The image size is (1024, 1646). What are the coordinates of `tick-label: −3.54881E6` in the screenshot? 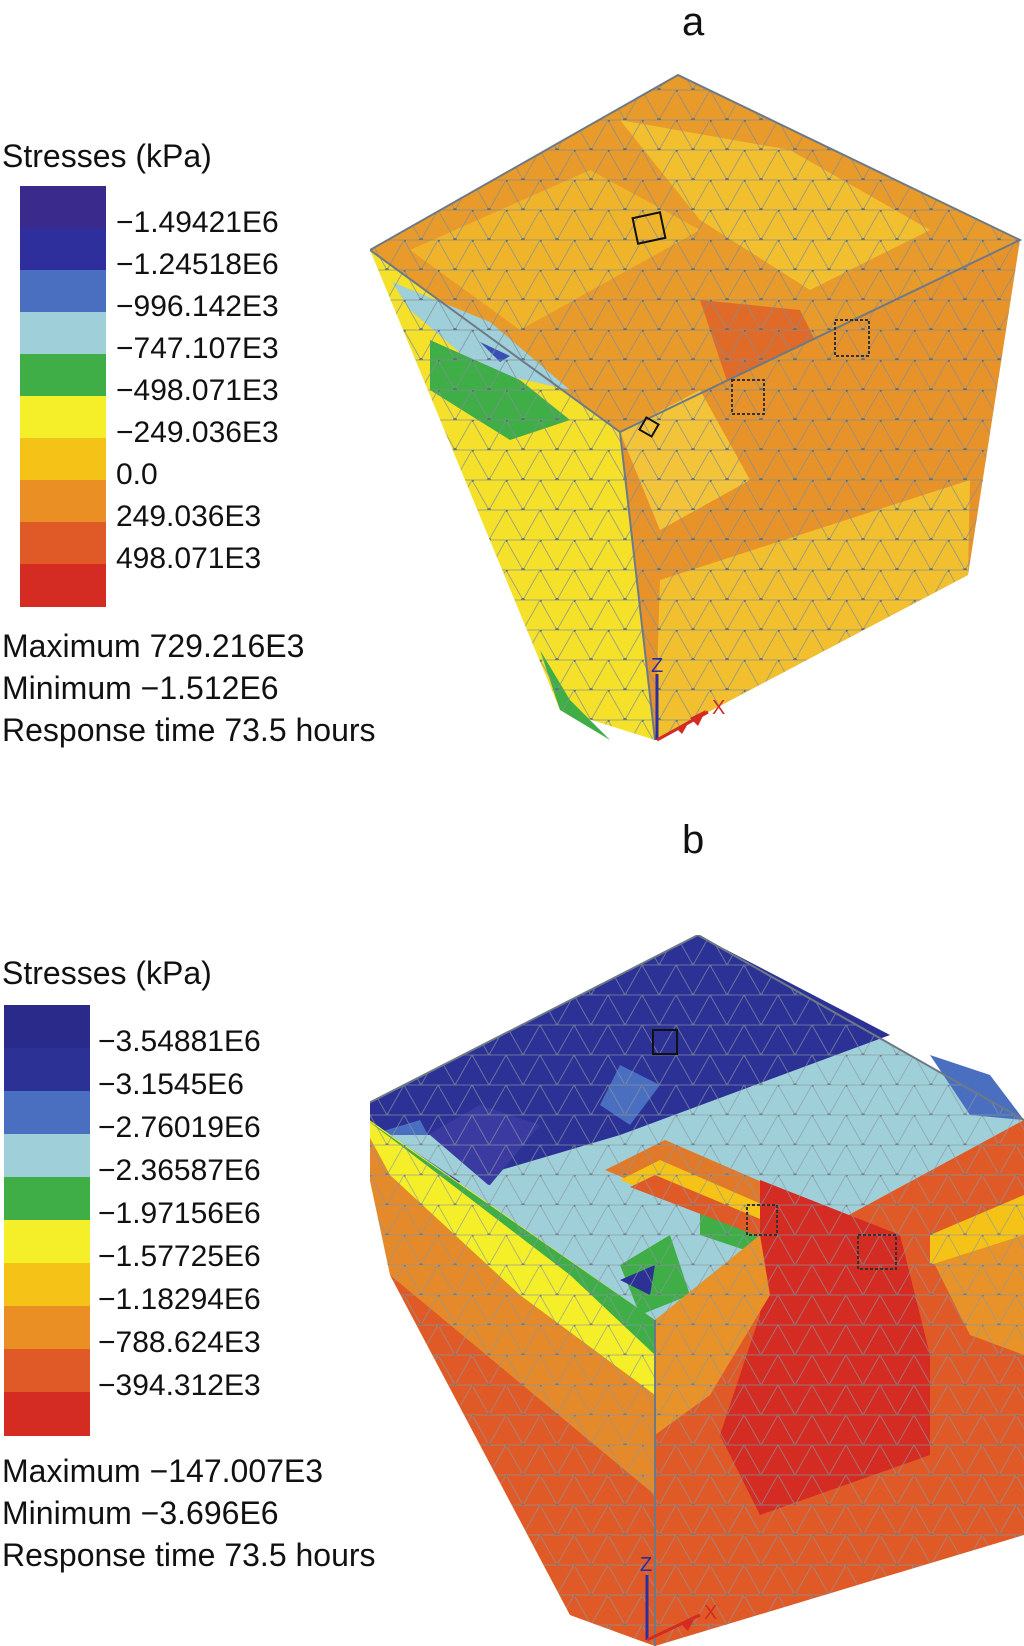 It's located at (179, 1041).